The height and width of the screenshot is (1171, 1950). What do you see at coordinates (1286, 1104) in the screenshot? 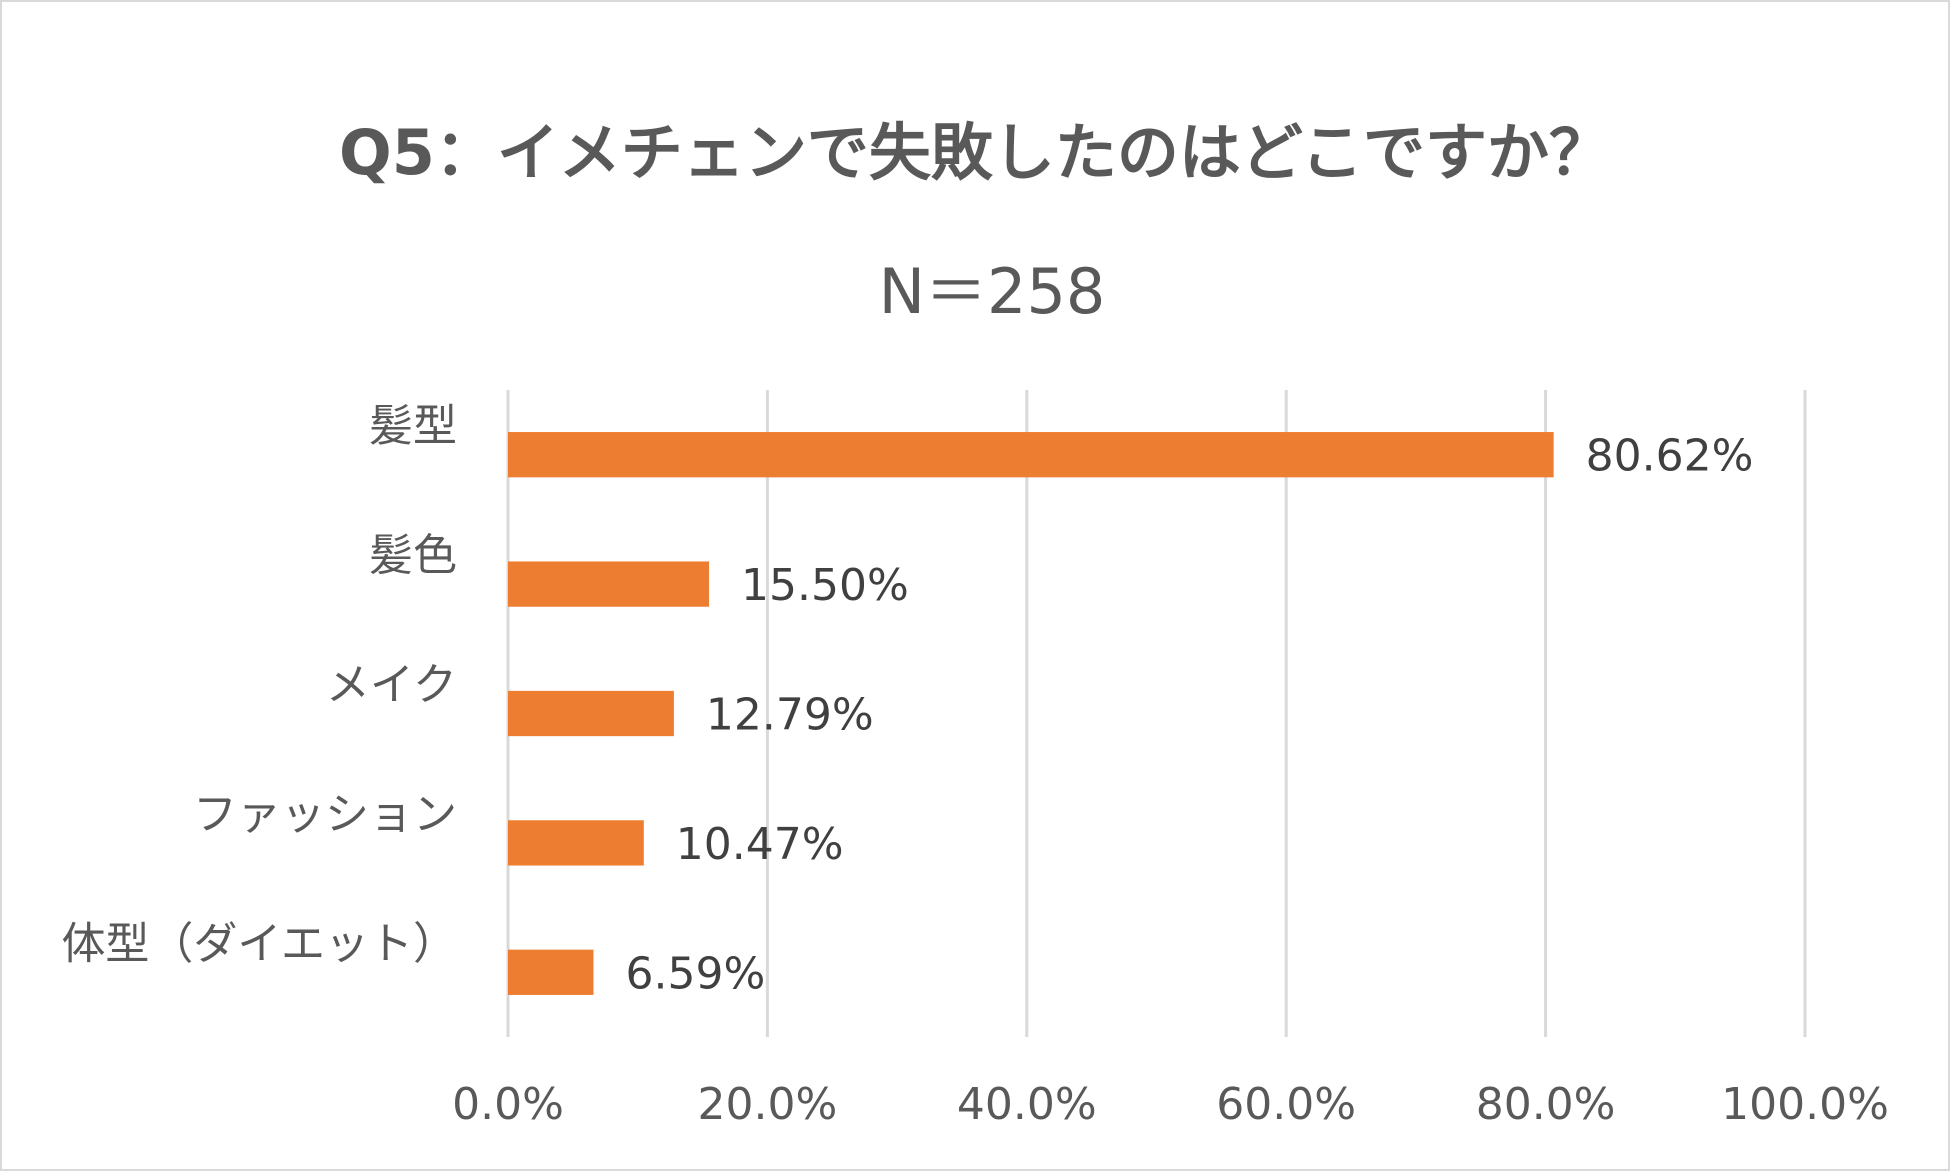
I see `x-tick-label-3: 60.0%` at bounding box center [1286, 1104].